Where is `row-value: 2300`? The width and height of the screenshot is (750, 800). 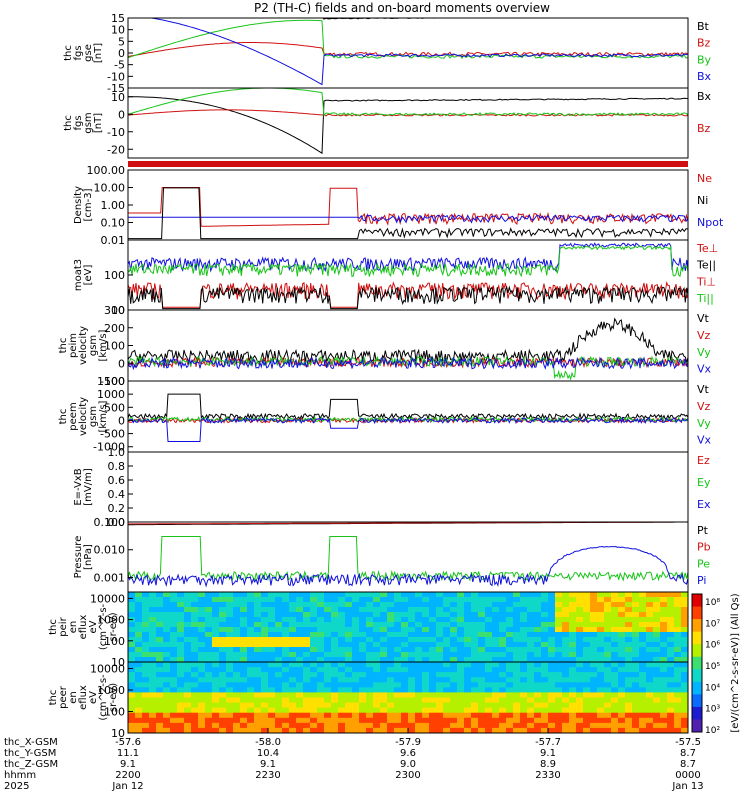 row-value: 2300 is located at coordinates (407, 775).